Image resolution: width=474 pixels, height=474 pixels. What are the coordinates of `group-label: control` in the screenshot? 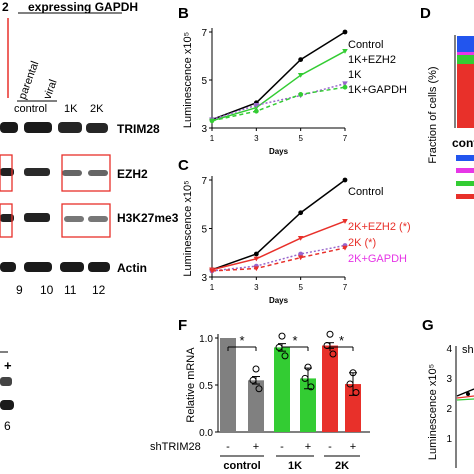 It's located at (241, 466).